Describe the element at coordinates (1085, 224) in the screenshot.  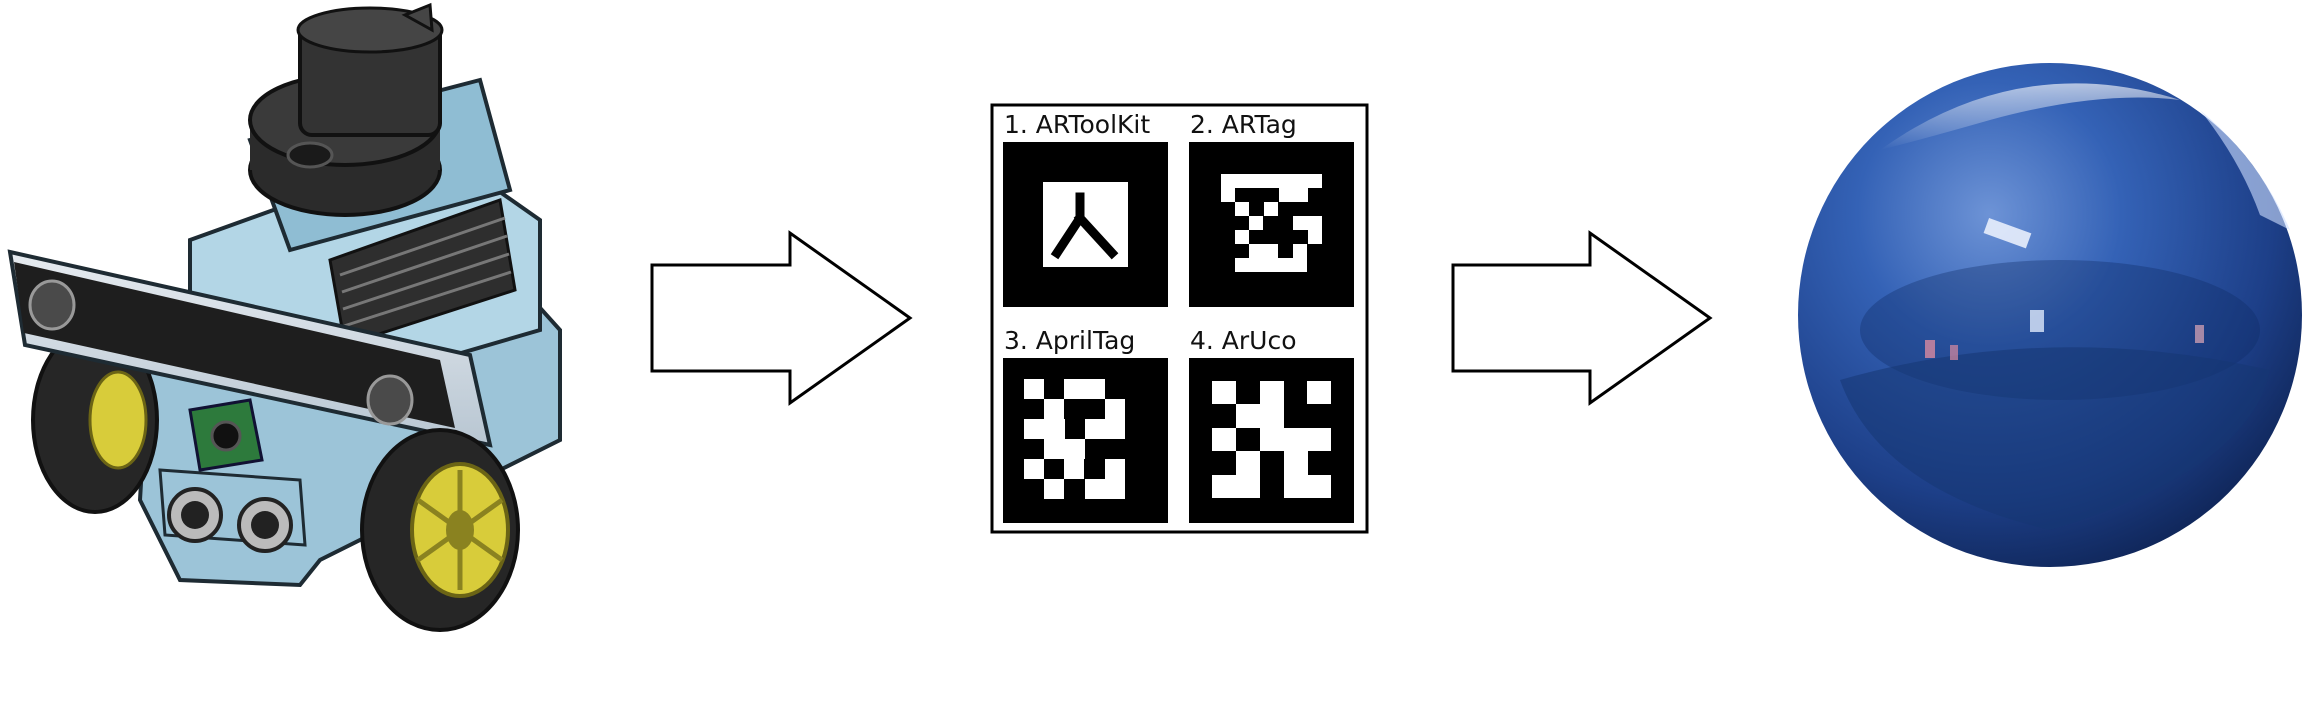
I see `artoolkit-marker` at that location.